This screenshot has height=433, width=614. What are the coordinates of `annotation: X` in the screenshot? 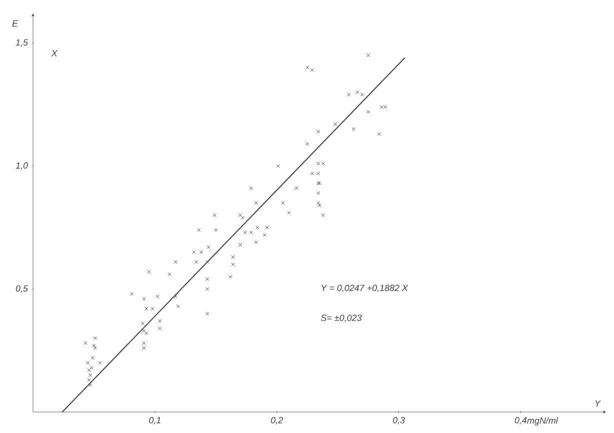 It's located at (54, 53).